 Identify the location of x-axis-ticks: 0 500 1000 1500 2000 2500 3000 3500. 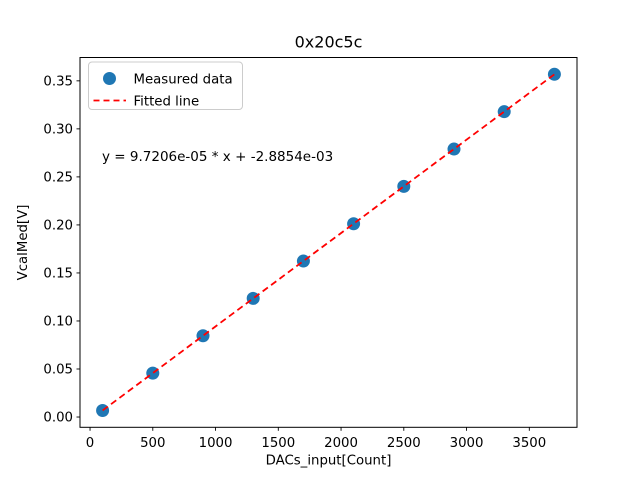
(316, 439).